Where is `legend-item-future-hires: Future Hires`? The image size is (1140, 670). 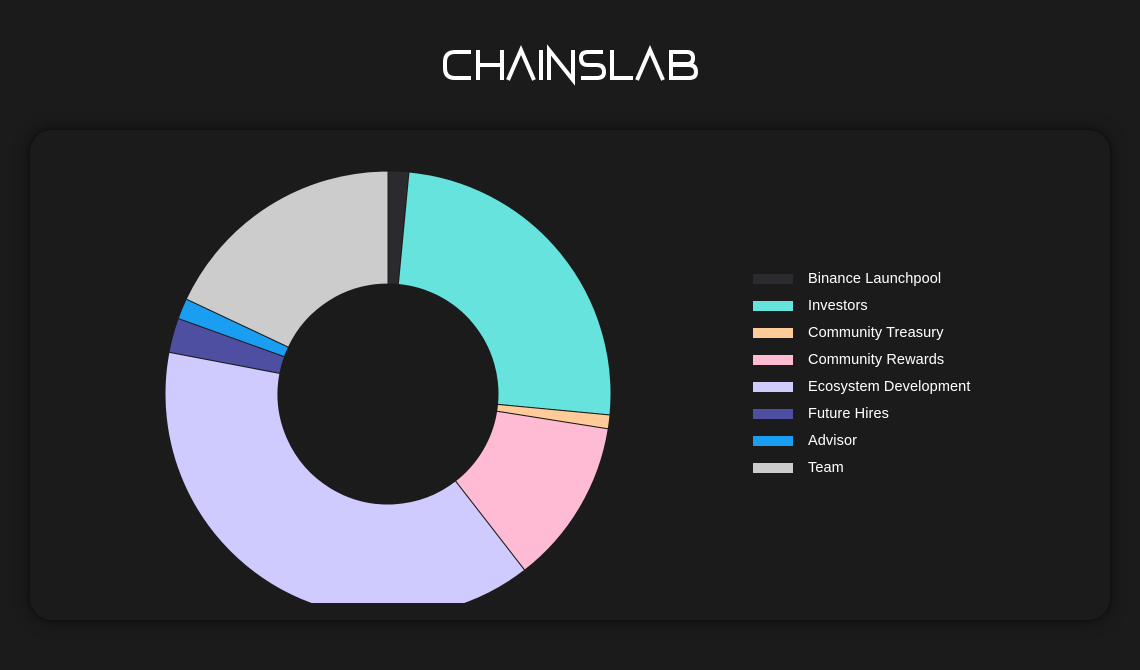 legend-item-future-hires: Future Hires is located at coordinates (903, 418).